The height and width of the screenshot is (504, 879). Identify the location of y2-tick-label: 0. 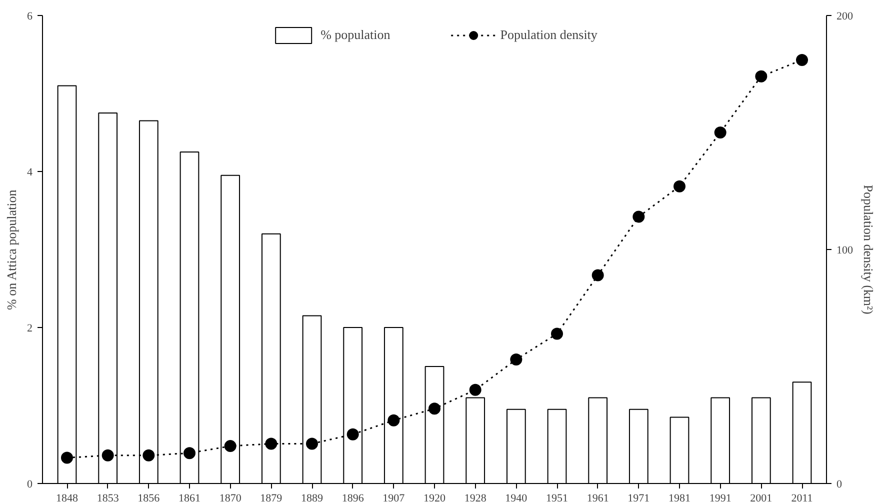
(839, 484).